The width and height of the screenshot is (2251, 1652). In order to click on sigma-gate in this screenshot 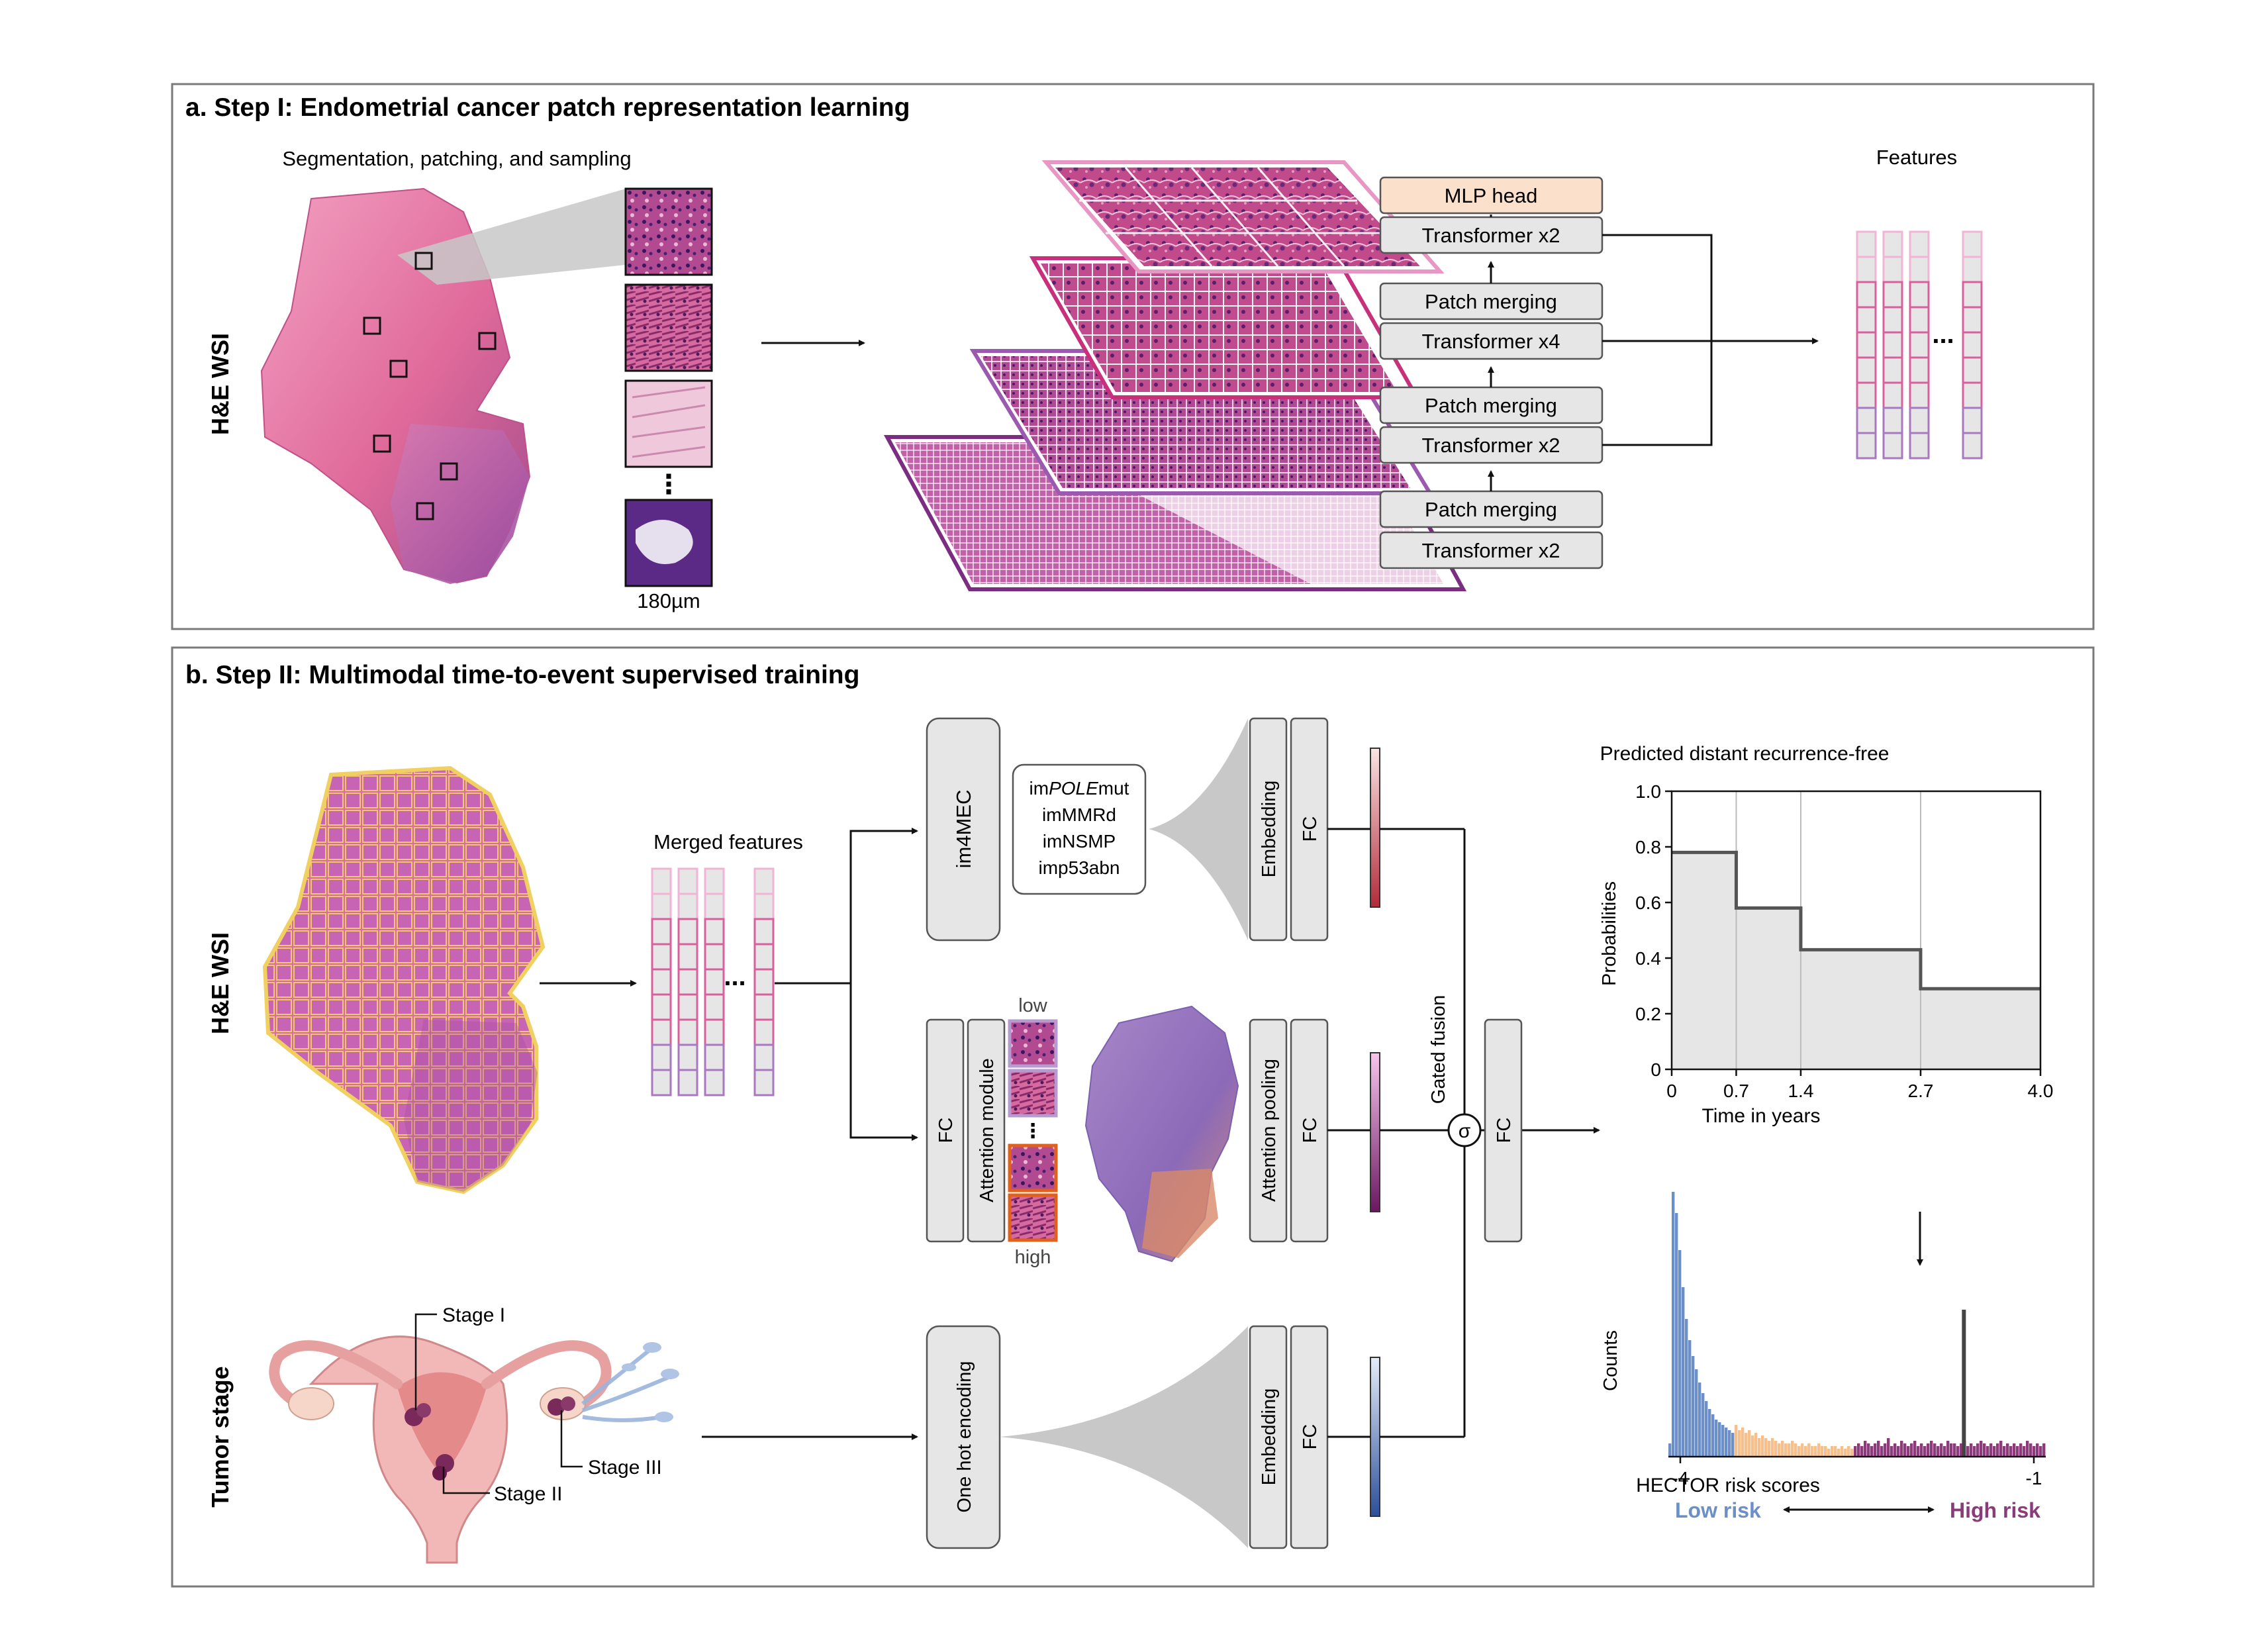, I will do `click(1464, 1130)`.